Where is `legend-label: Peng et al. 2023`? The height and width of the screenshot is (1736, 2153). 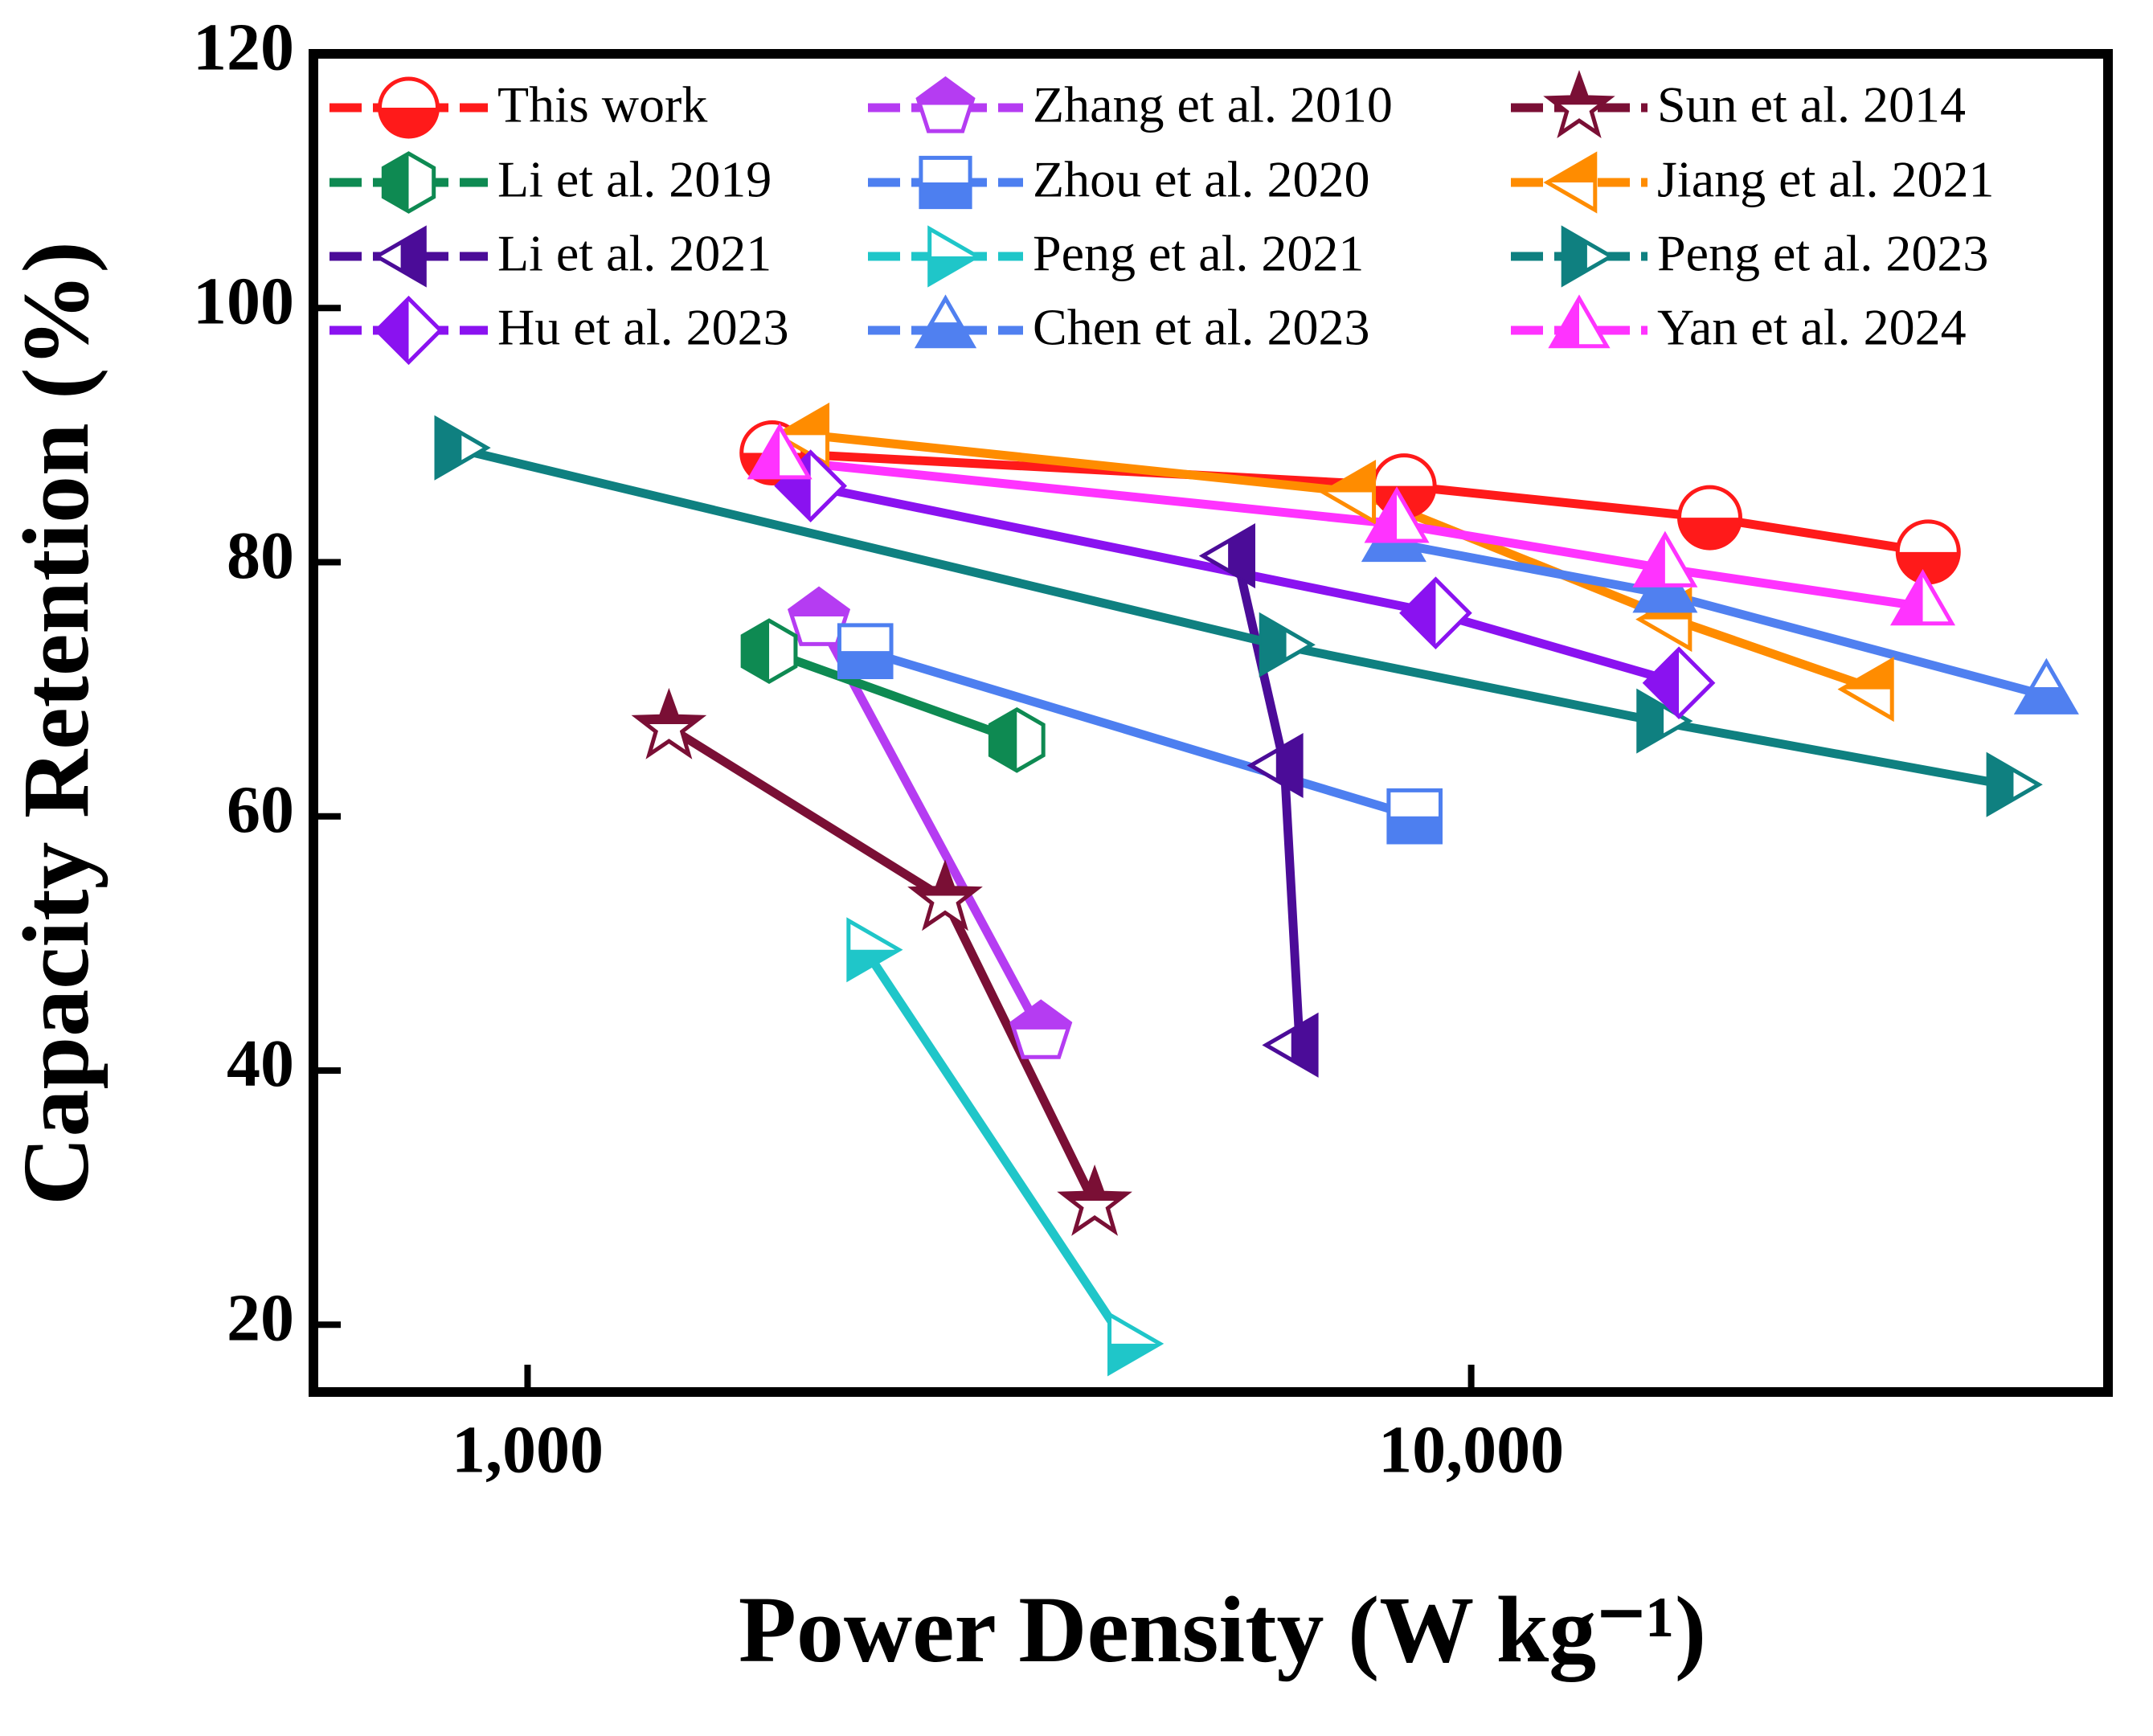 legend-label: Peng et al. 2023 is located at coordinates (1823, 253).